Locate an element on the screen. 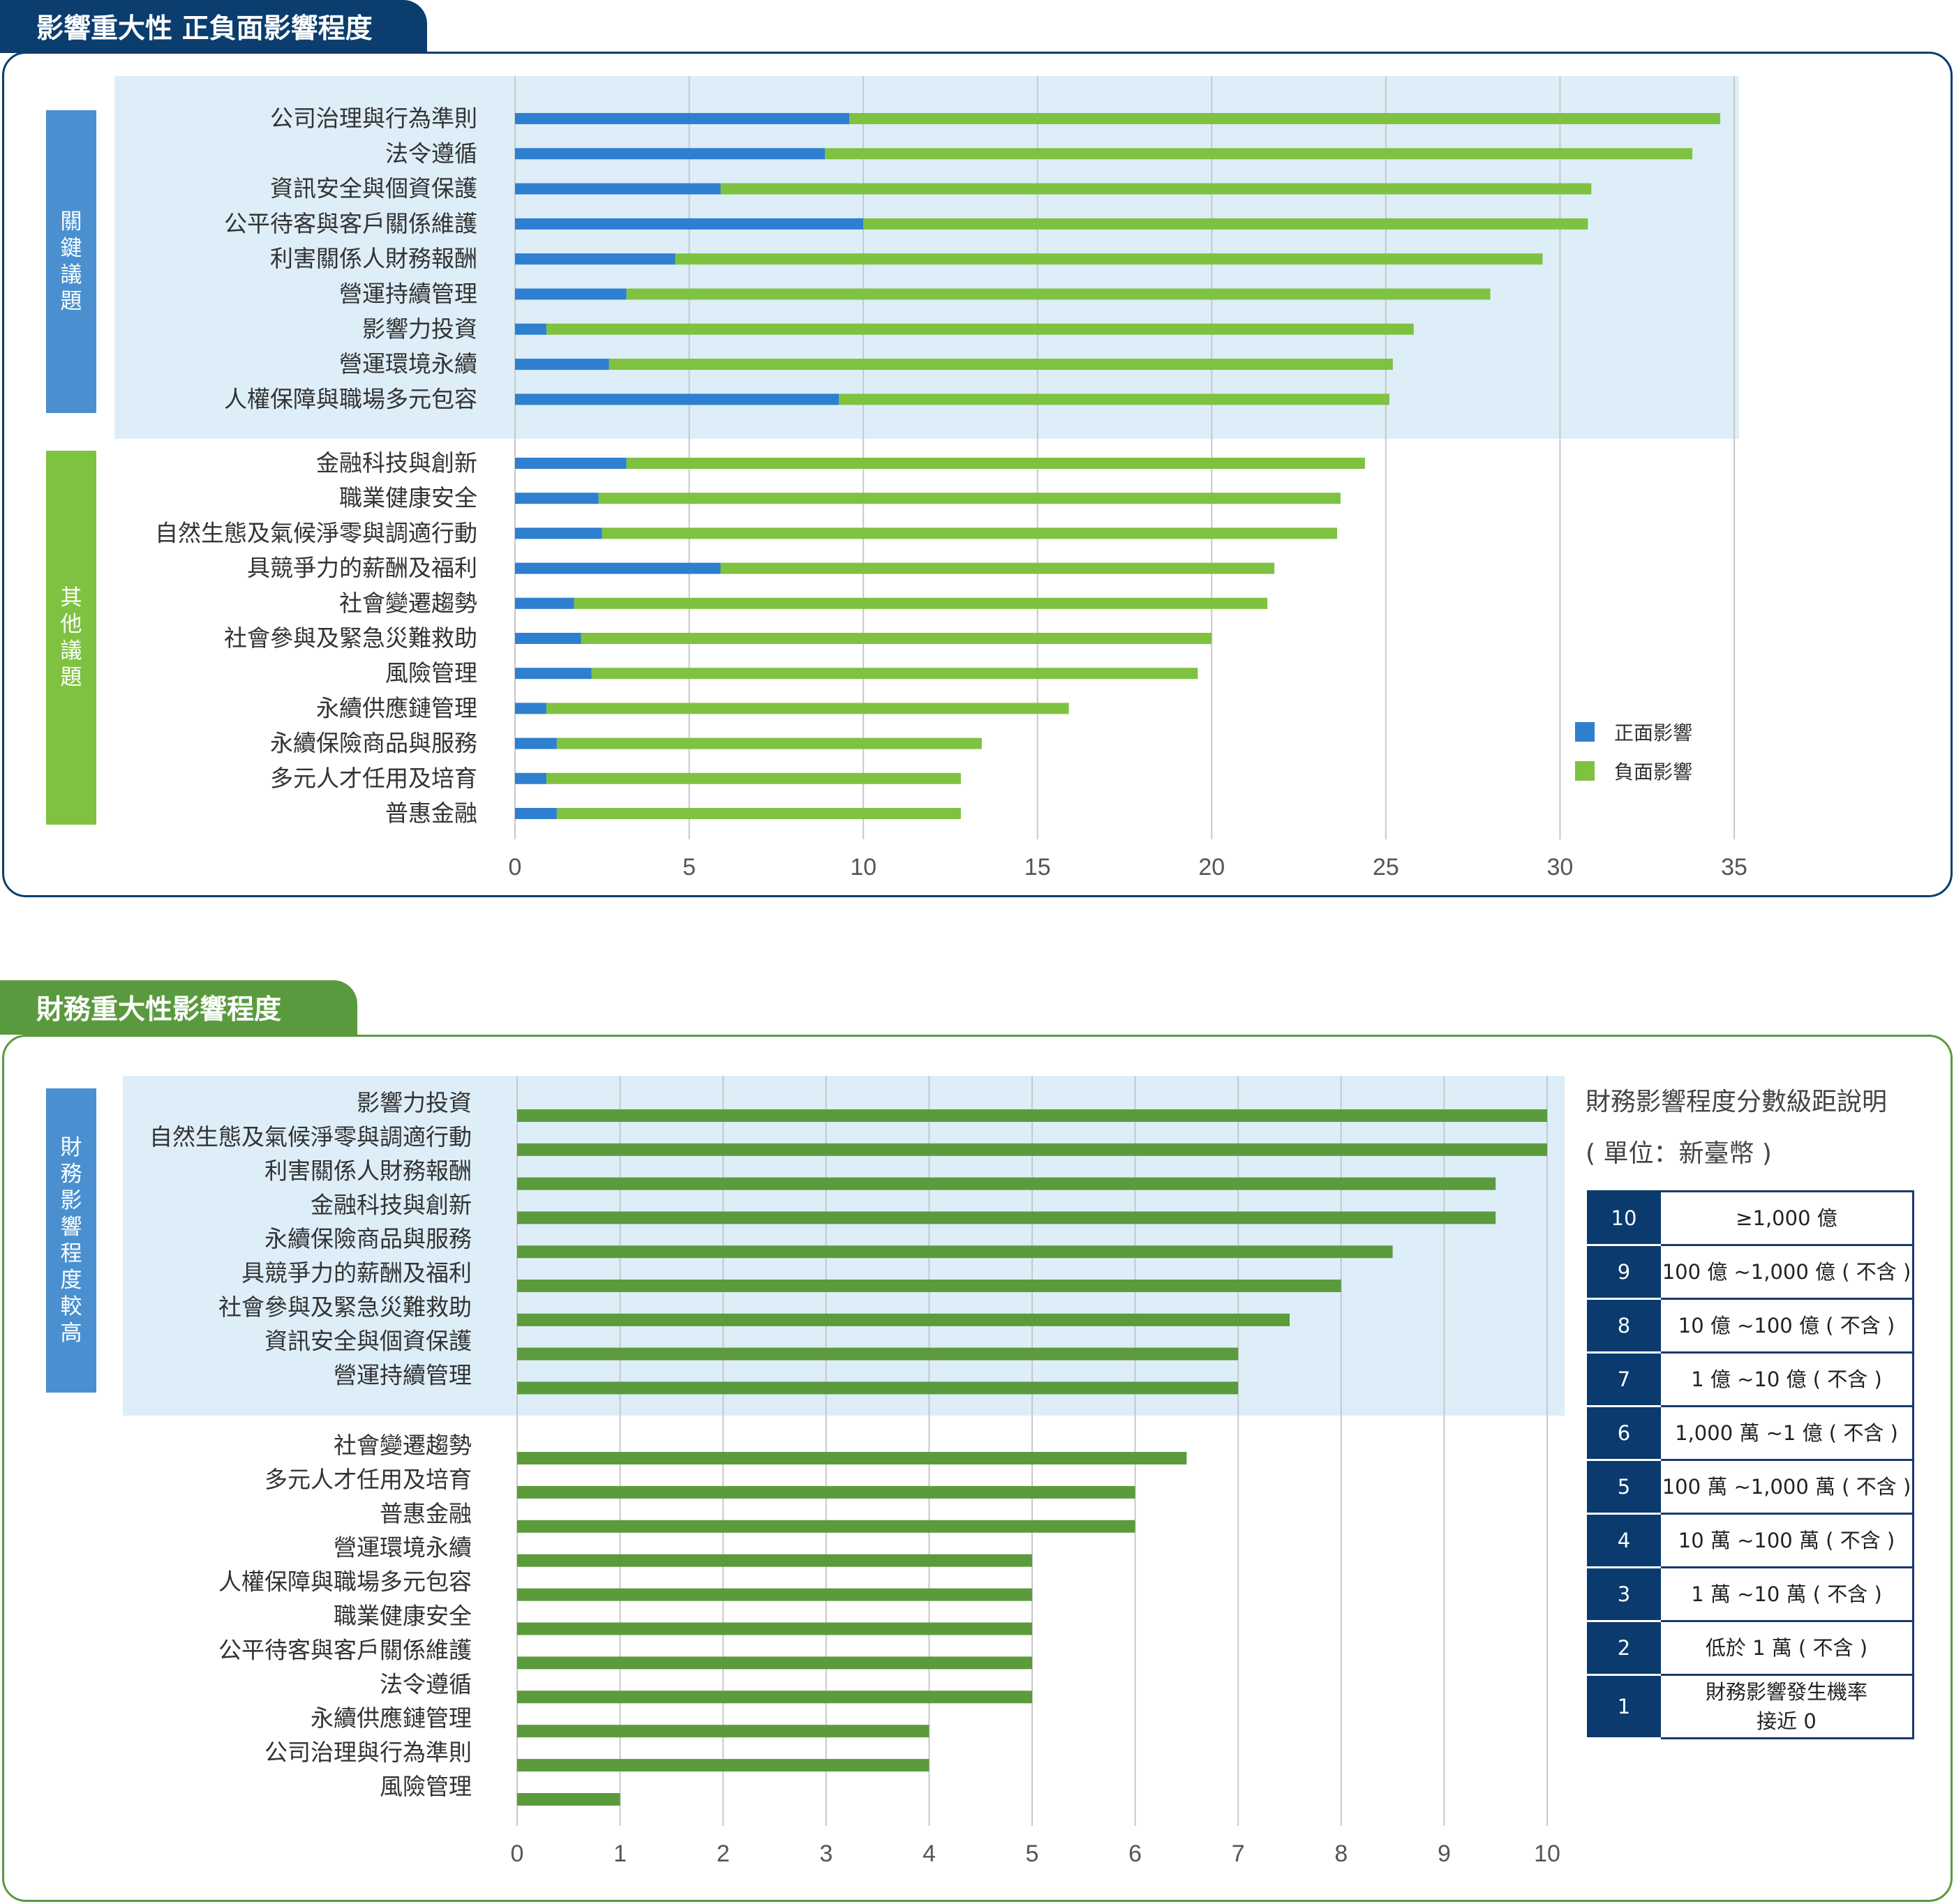  category-label: 永續供應鏈管理 is located at coordinates (396, 707).